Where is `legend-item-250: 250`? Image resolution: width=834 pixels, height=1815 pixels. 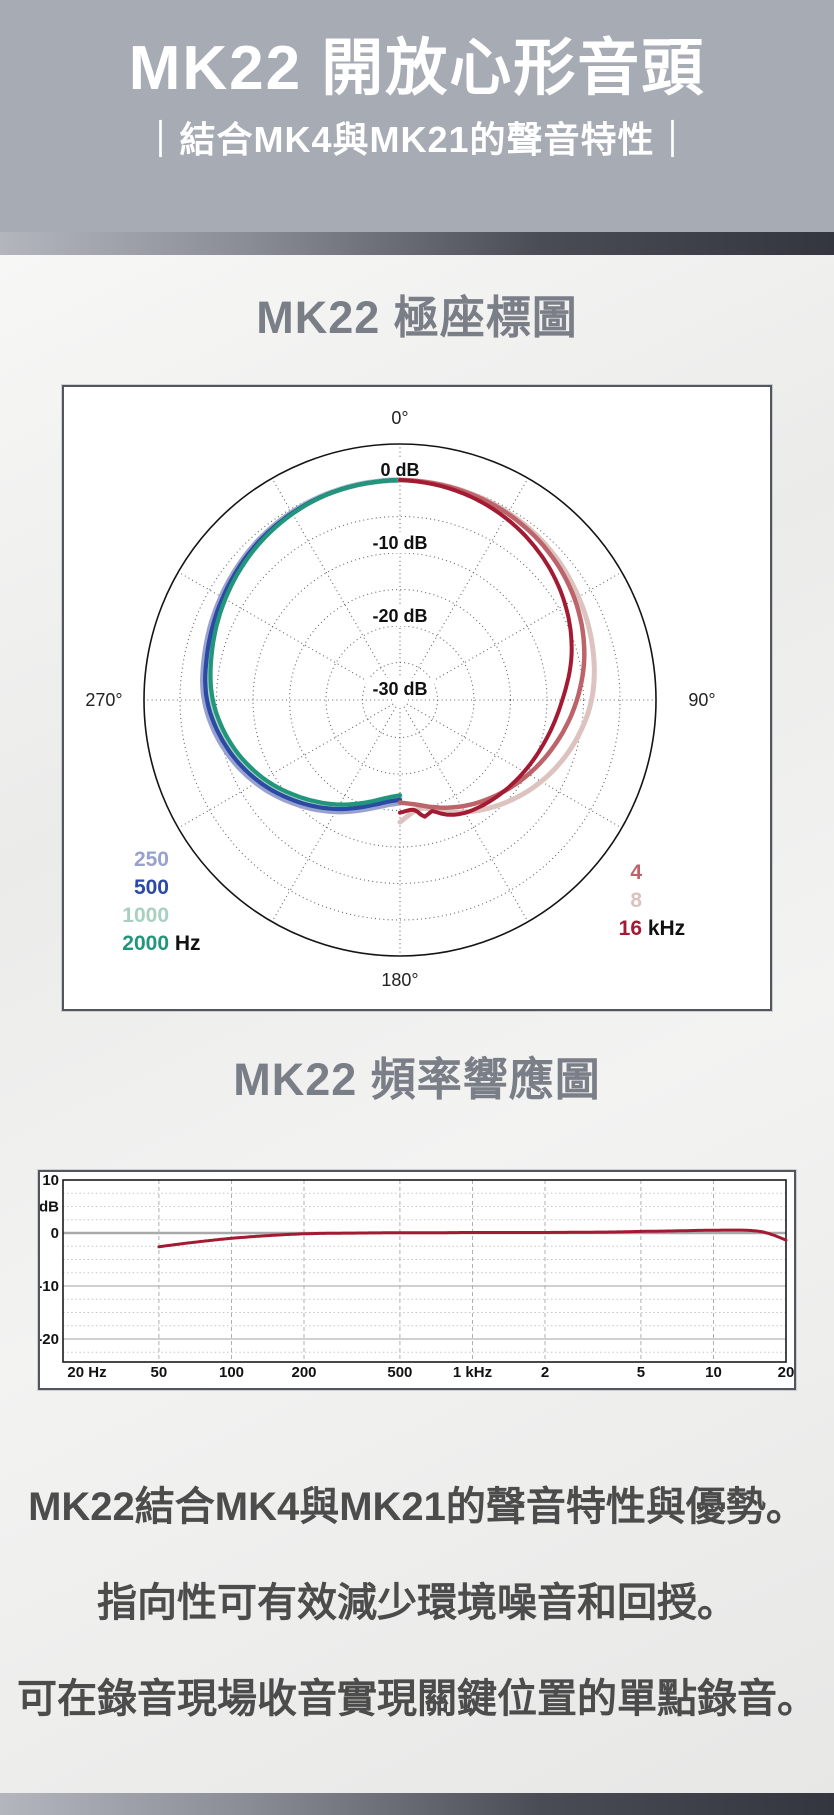
legend-item-250: 250 is located at coordinates (149, 860).